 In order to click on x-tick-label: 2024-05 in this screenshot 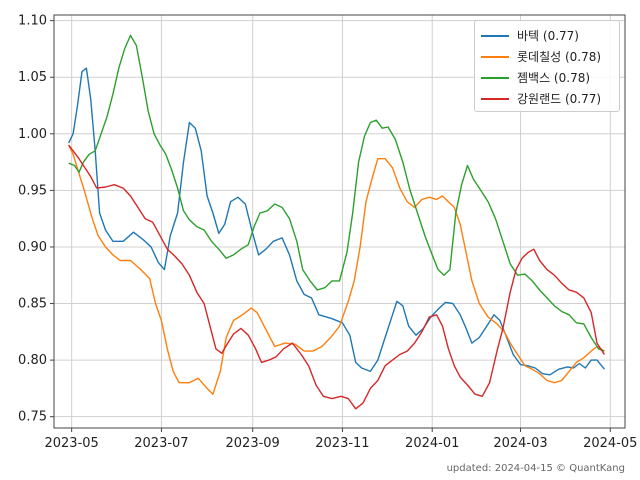, I will do `click(610, 443)`.